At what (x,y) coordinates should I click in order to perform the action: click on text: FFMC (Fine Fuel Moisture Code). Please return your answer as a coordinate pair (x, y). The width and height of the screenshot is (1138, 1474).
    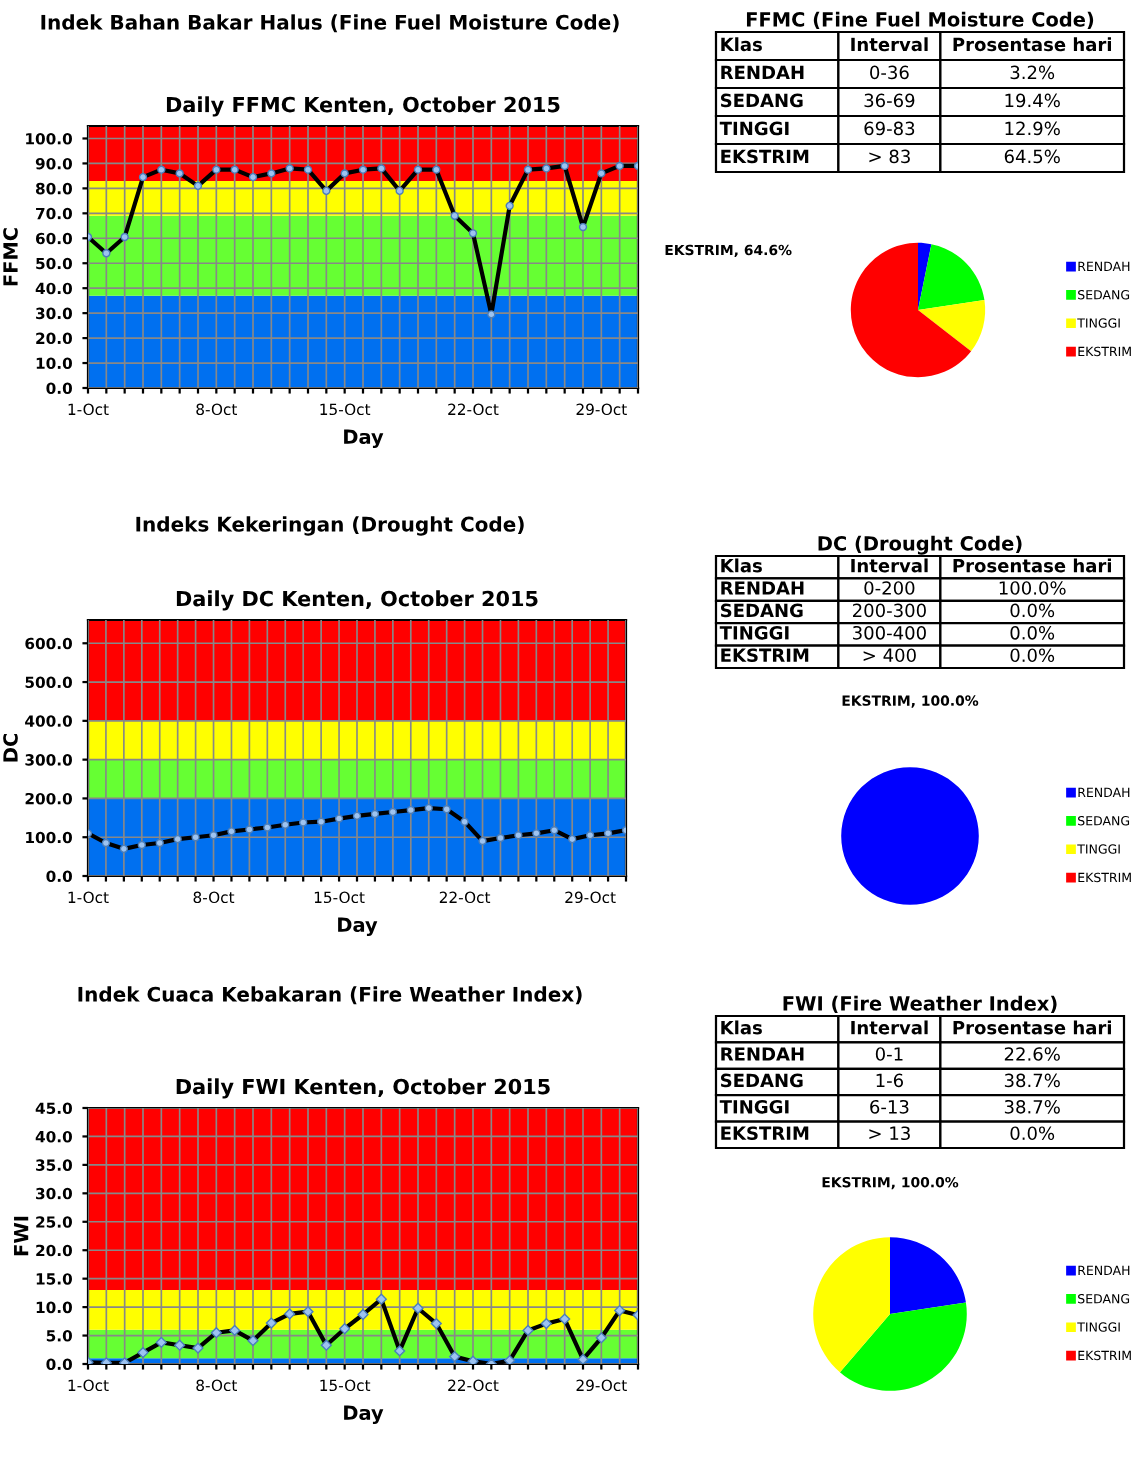
    Looking at the image, I should click on (920, 20).